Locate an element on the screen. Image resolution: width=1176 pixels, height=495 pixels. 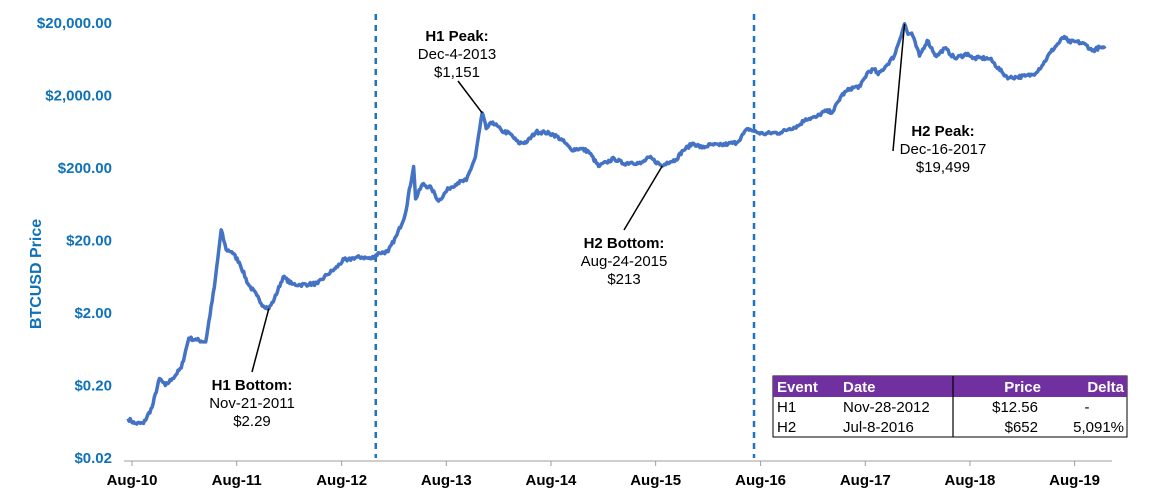
annotation-price: $1,151 is located at coordinates (457, 72).